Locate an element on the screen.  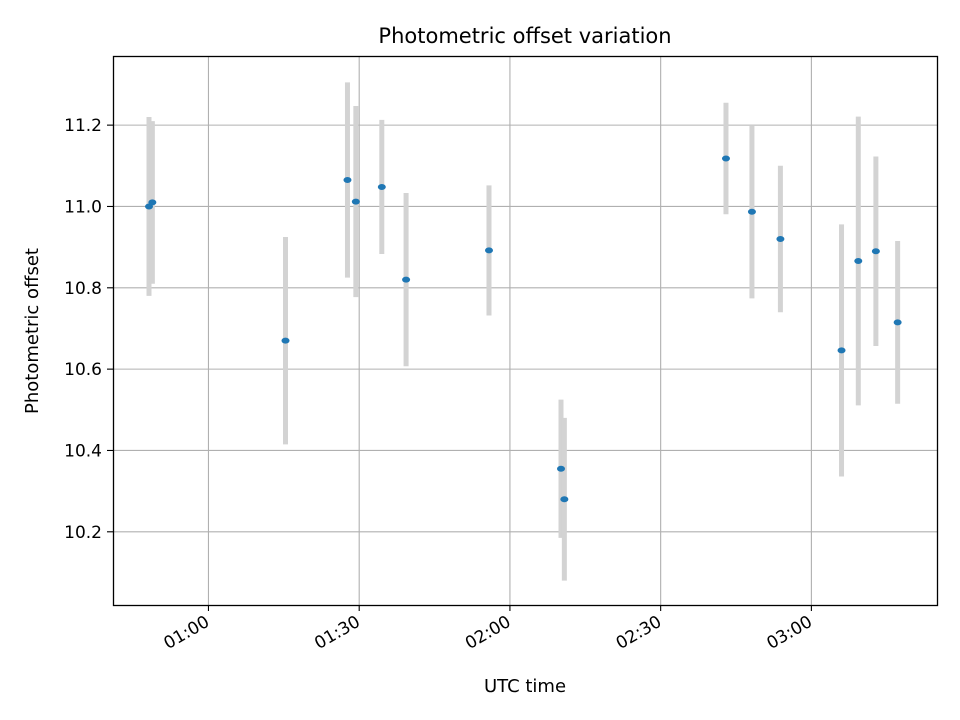
x-axis-label: UTC time is located at coordinates (525, 686).